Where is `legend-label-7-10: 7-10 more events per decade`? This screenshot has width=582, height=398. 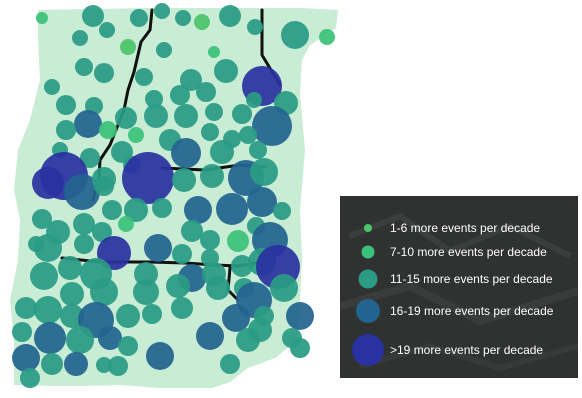 legend-label-7-10: 7-10 more events per decade is located at coordinates (468, 252).